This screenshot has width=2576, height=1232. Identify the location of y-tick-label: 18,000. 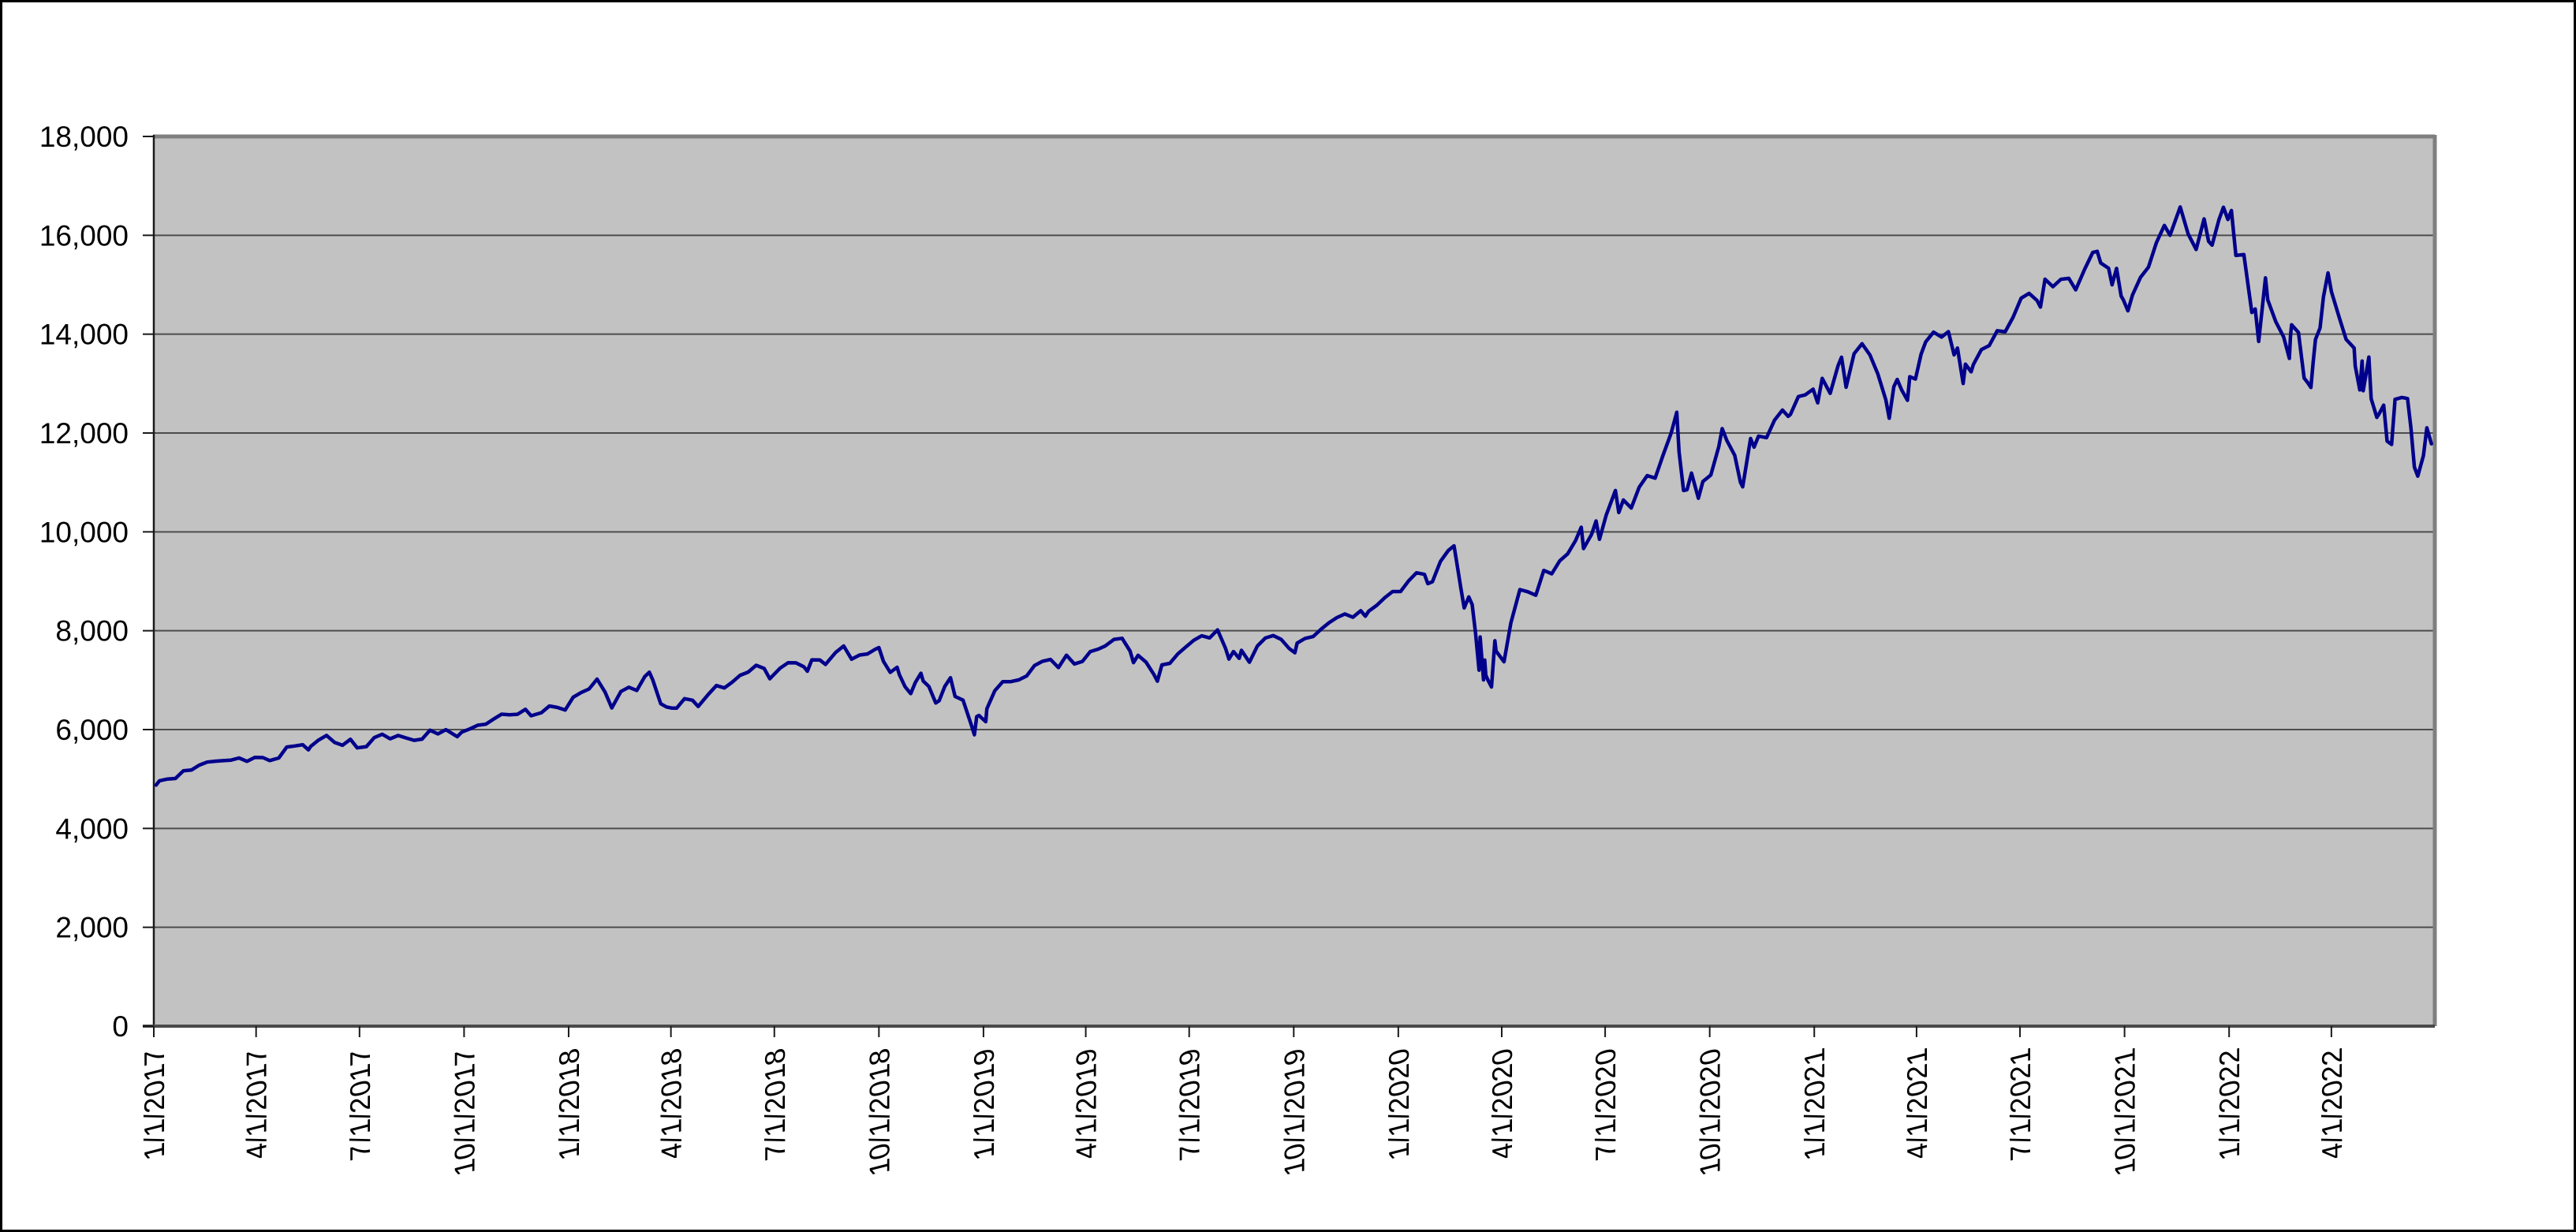
(84, 137).